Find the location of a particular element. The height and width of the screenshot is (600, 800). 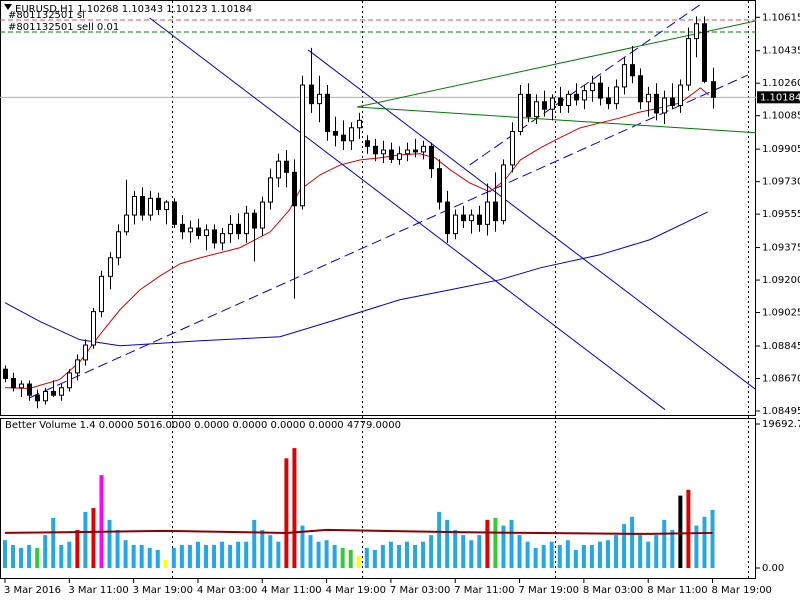

y-tick-label: 0.00 is located at coordinates (773, 568).